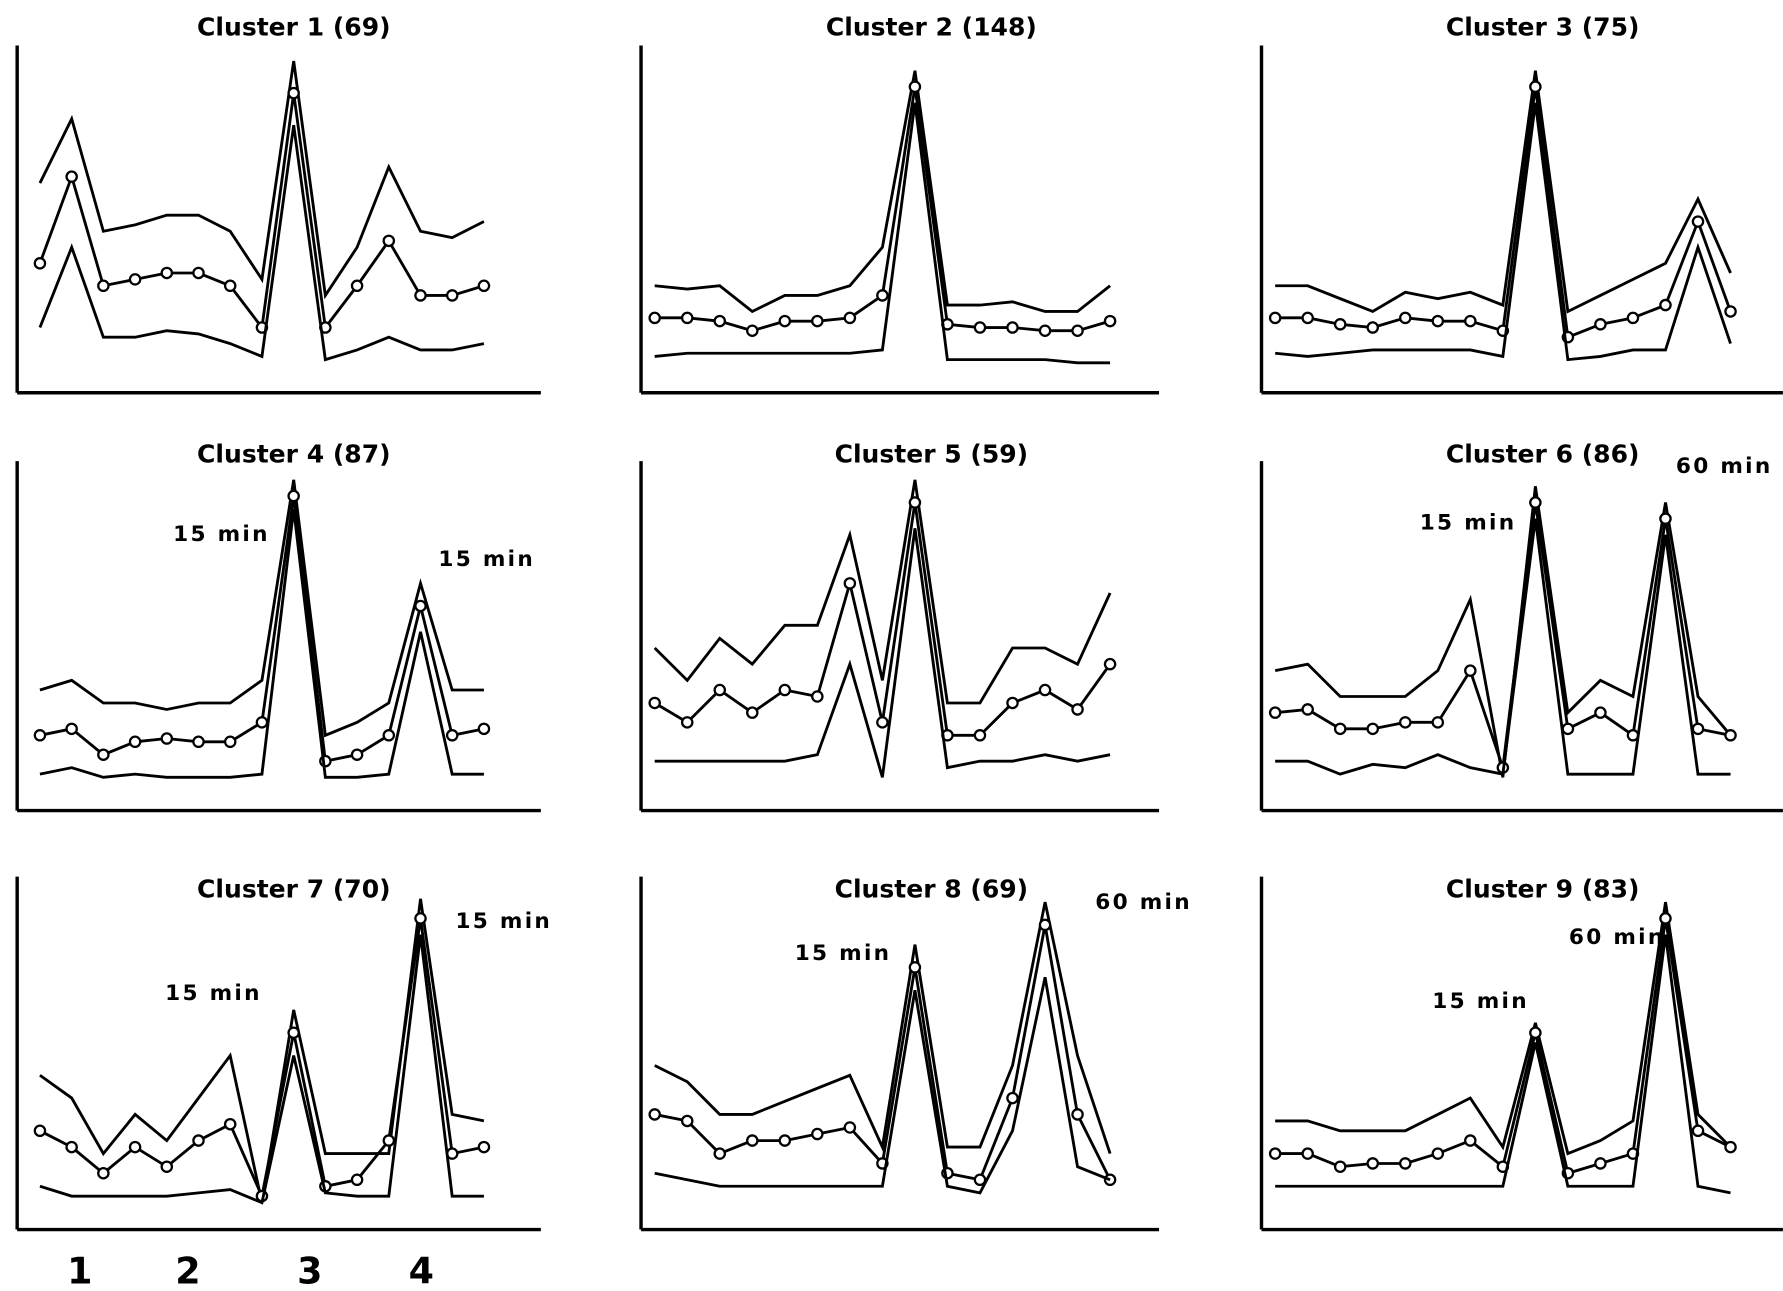  I want to click on cluster-panel: Cluster 3 (75), so click(1521, 203).